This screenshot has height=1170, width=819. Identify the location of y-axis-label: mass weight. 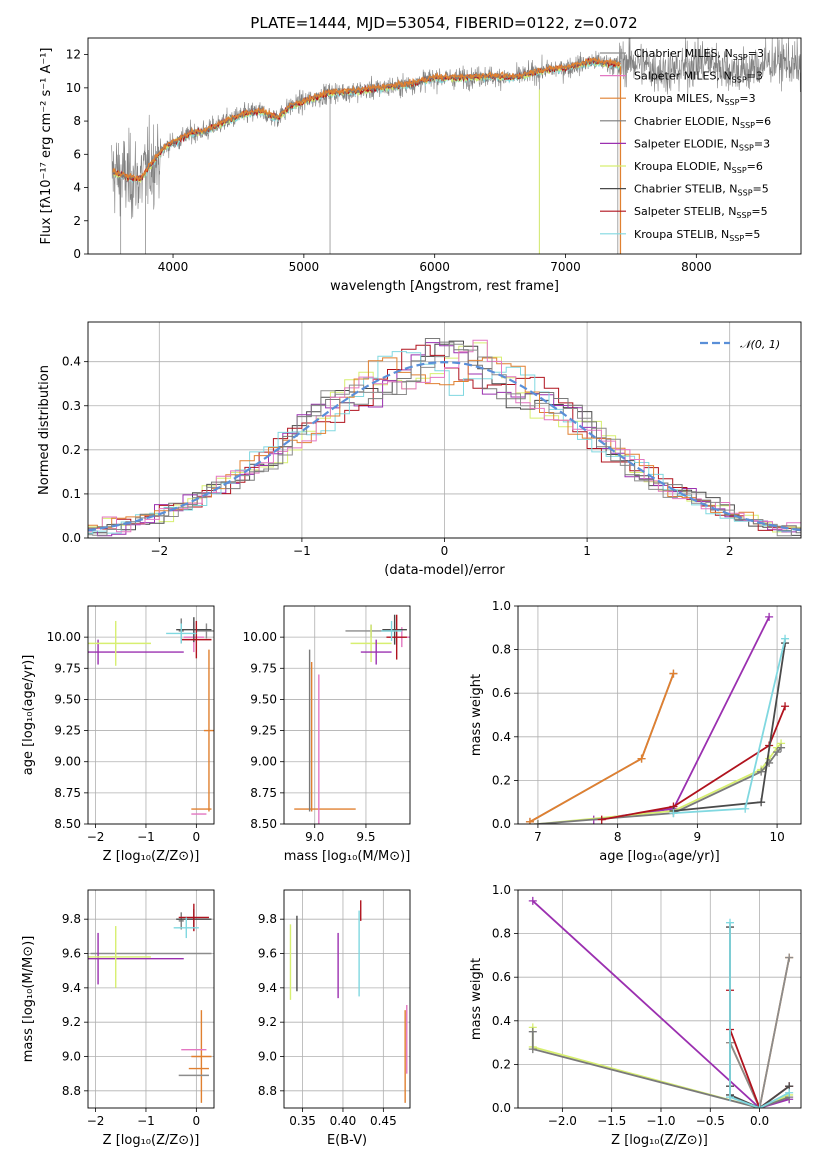
(476, 715).